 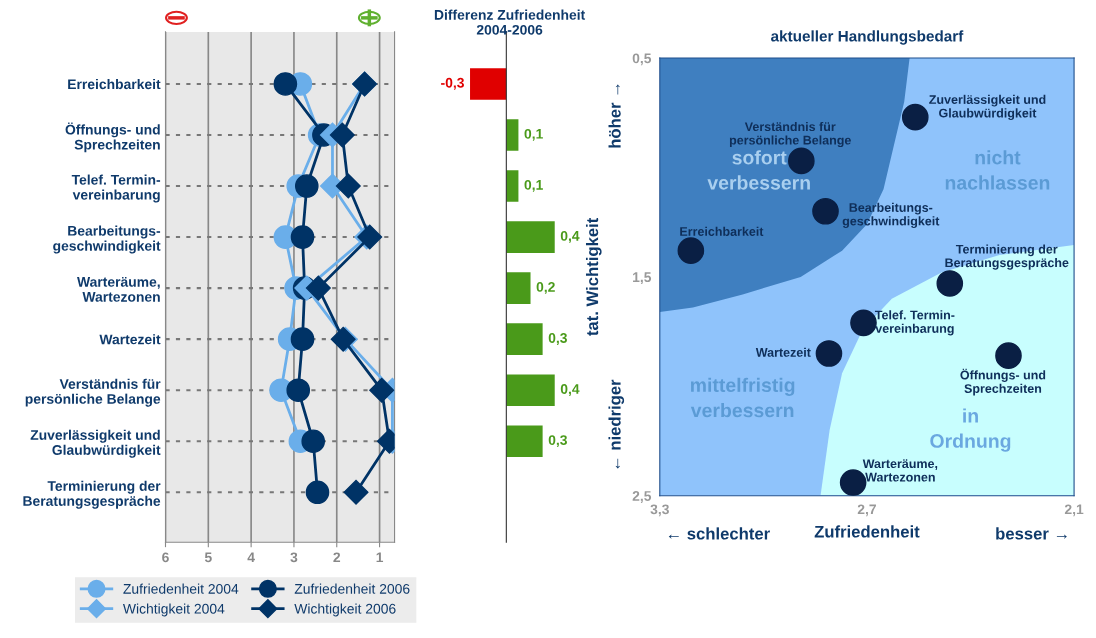 What do you see at coordinates (642, 278) in the screenshot?
I see `y-tick-label: 1,5` at bounding box center [642, 278].